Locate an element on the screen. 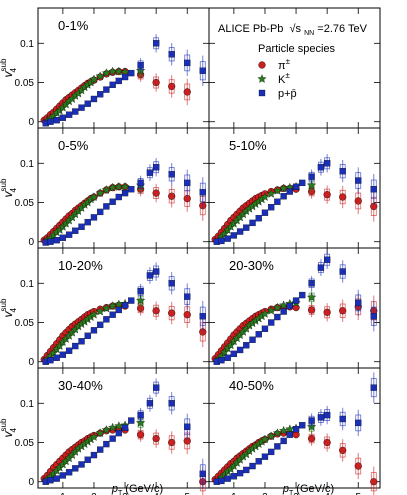 The image size is (407, 495). panel-20-30%: 20-30% is located at coordinates (294, 308).